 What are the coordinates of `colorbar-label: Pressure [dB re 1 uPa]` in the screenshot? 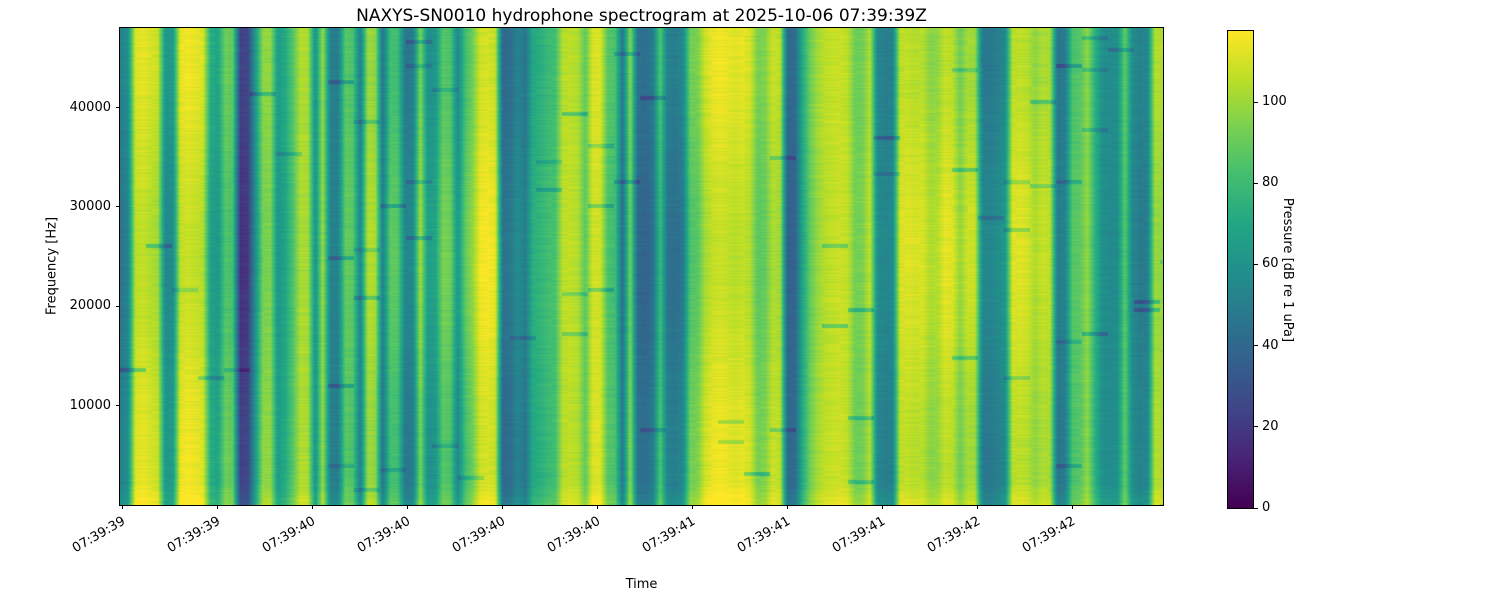 It's located at (1287, 270).